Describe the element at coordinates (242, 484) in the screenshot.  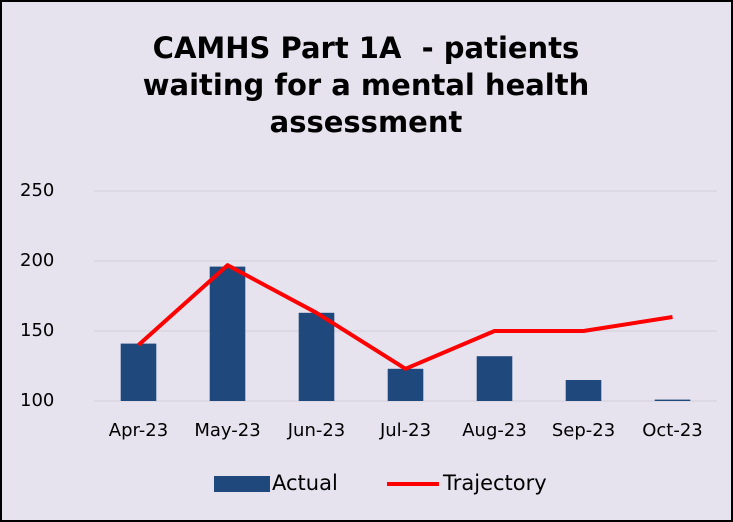
I see `legend-swatch` at that location.